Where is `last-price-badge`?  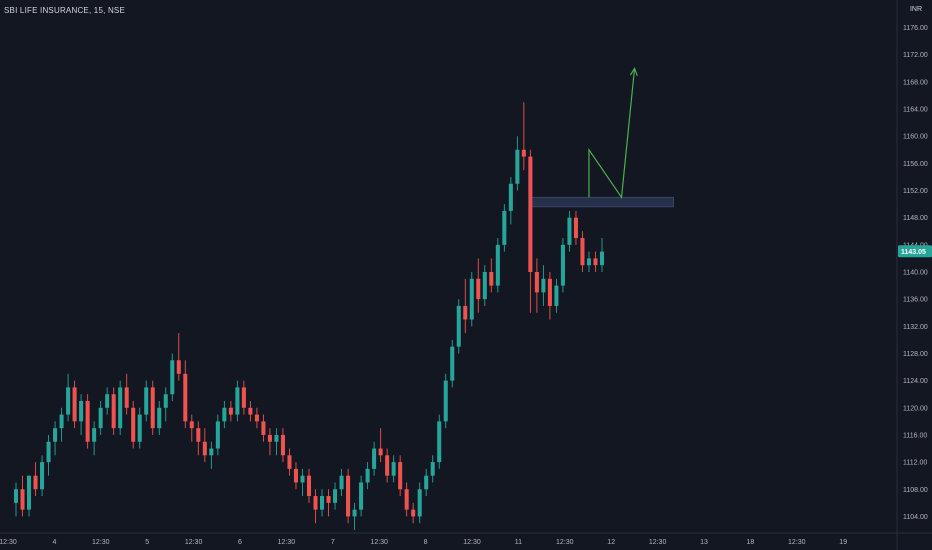 last-price-badge is located at coordinates (915, 251).